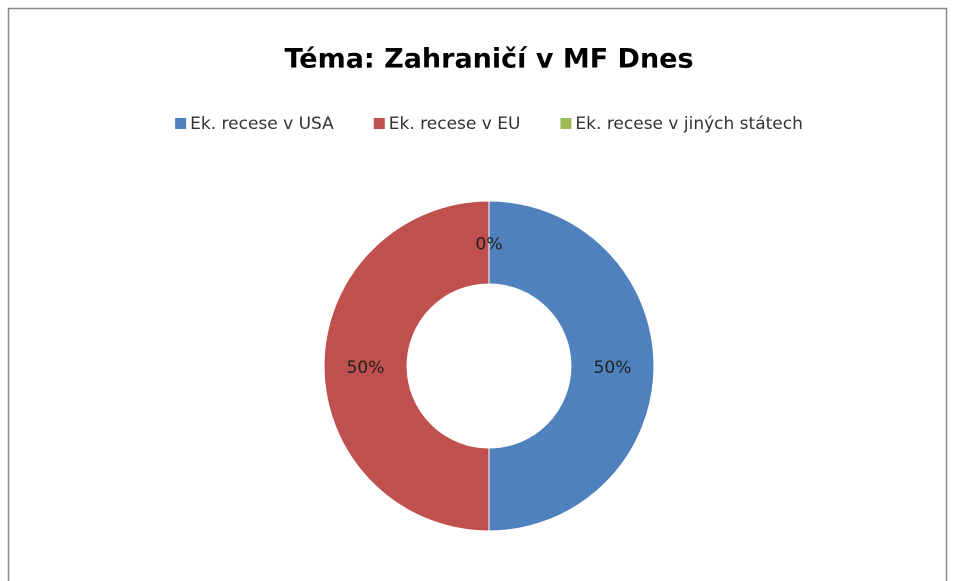 This screenshot has width=955, height=581. I want to click on legend-label: Ek. recese v USA, so click(262, 124).